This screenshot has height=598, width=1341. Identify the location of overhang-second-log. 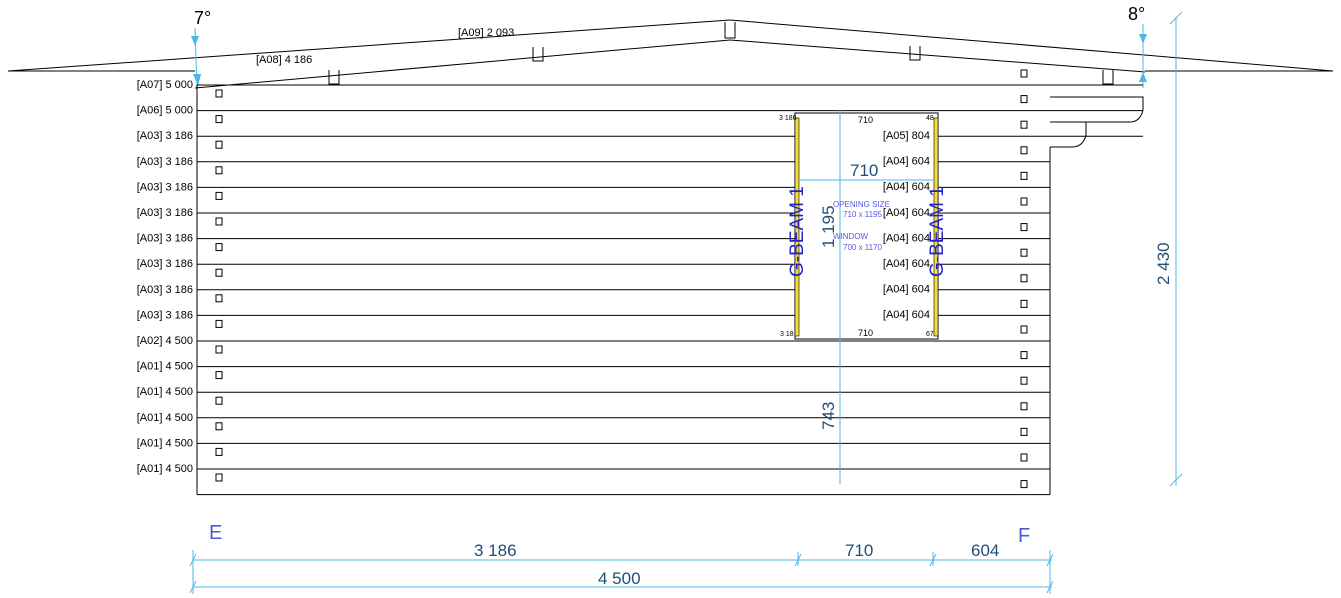
(1068, 134).